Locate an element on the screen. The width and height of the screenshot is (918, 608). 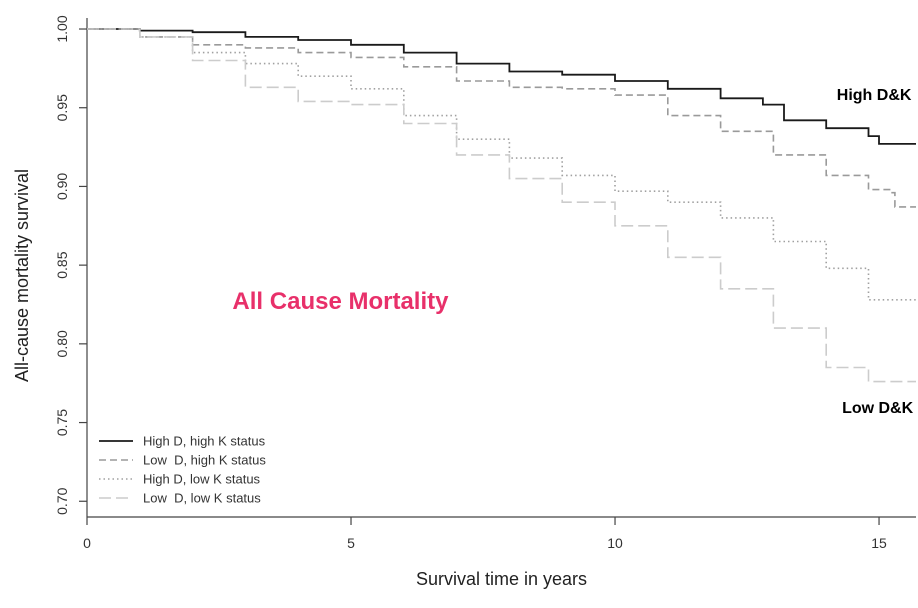
x-tick-label: 5 is located at coordinates (351, 543).